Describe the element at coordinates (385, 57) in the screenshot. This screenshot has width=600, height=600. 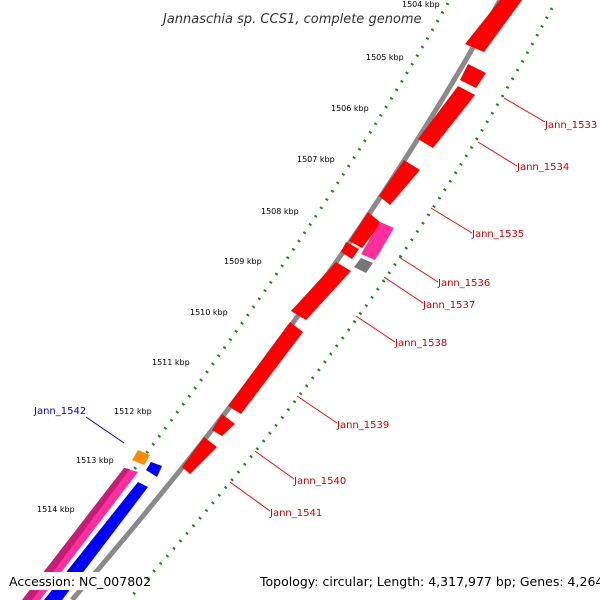
I see `scale-tick-label: 1505 kbp` at that location.